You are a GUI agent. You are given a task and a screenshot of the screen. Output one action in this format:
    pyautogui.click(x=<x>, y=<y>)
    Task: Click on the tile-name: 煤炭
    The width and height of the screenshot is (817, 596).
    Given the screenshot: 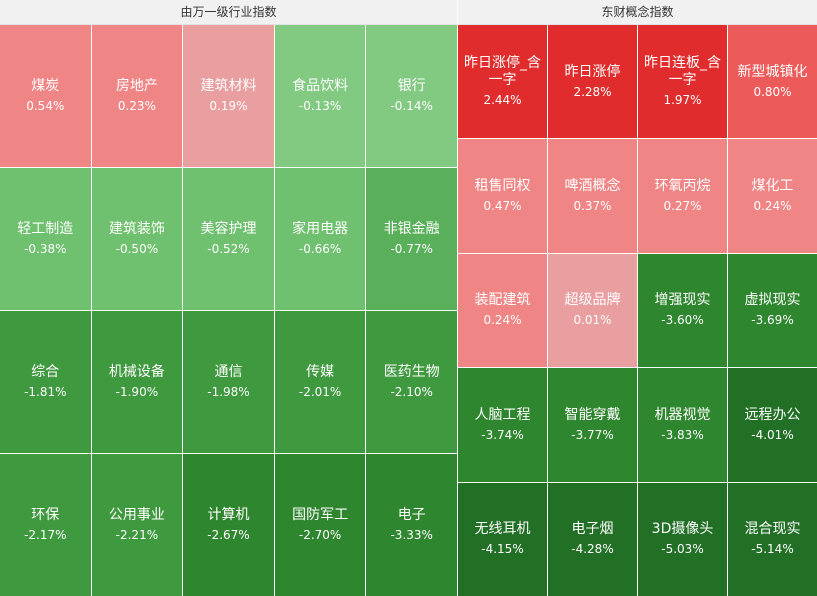 What is the action you would take?
    pyautogui.click(x=45, y=86)
    